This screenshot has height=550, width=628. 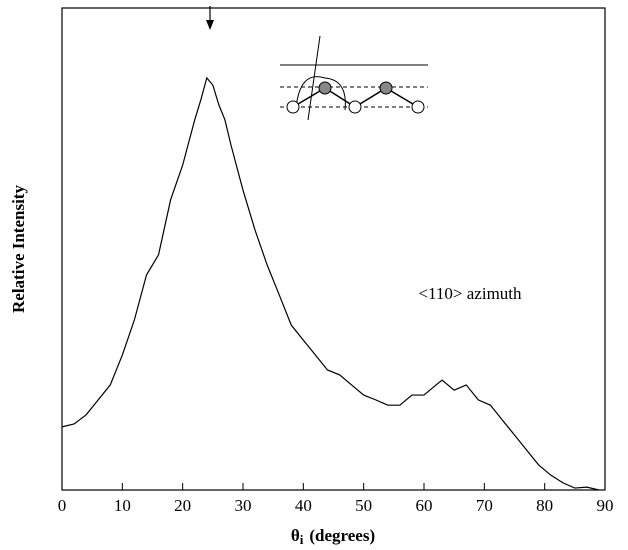 I want to click on annotation: <110> azimuth, so click(x=470, y=293).